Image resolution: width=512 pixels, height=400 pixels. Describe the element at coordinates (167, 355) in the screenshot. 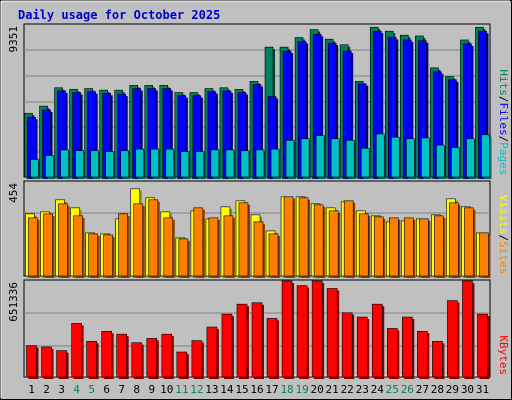

I see `bar-kbytes-day-10-face` at that location.